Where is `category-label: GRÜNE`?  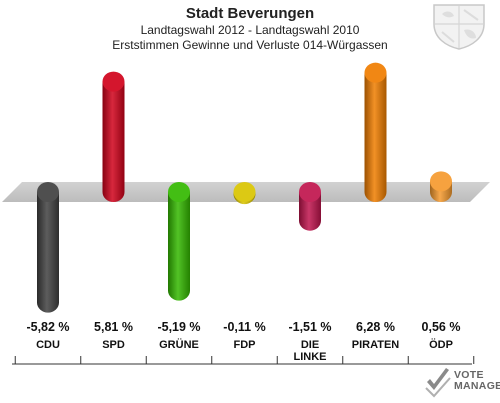
category-label: GRÜNE is located at coordinates (179, 345).